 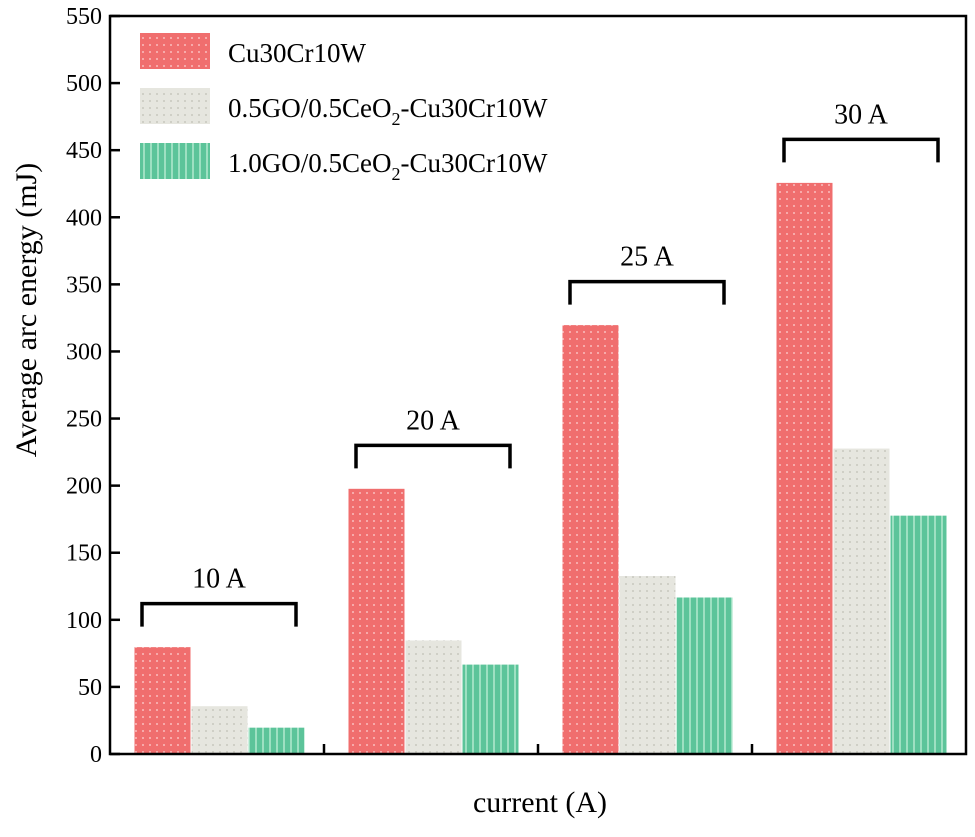 I want to click on legend-swatch-1.0GO/0.5CeO2-Cu30Cr10W, so click(x=175, y=161).